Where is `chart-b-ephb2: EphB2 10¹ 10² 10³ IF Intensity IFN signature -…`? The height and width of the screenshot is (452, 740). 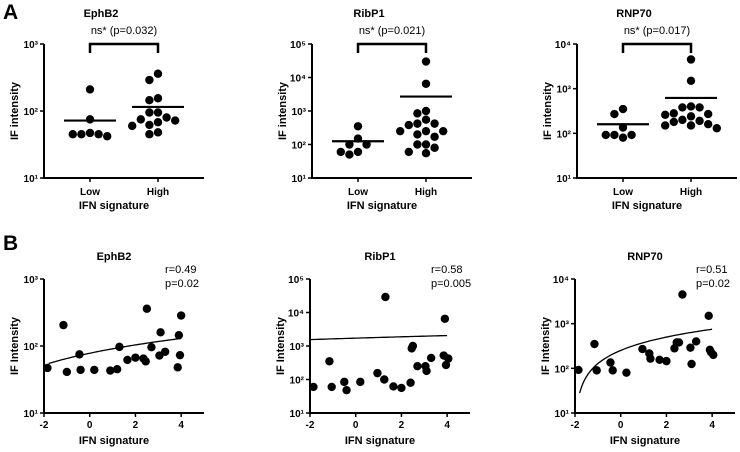
chart-b-ephb2: EphB2 10¹ 10² 10³ IF Intensity IFN signature -… is located at coordinates (106, 349).